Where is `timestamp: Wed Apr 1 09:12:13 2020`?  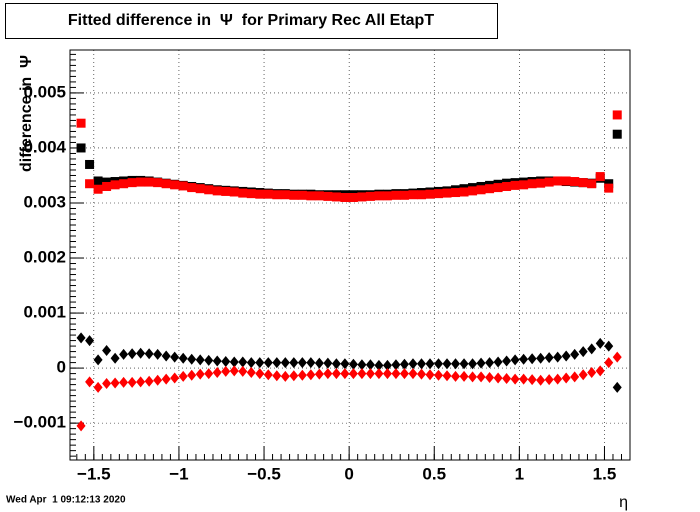
timestamp: Wed Apr 1 09:12:13 2020 is located at coordinates (66, 500).